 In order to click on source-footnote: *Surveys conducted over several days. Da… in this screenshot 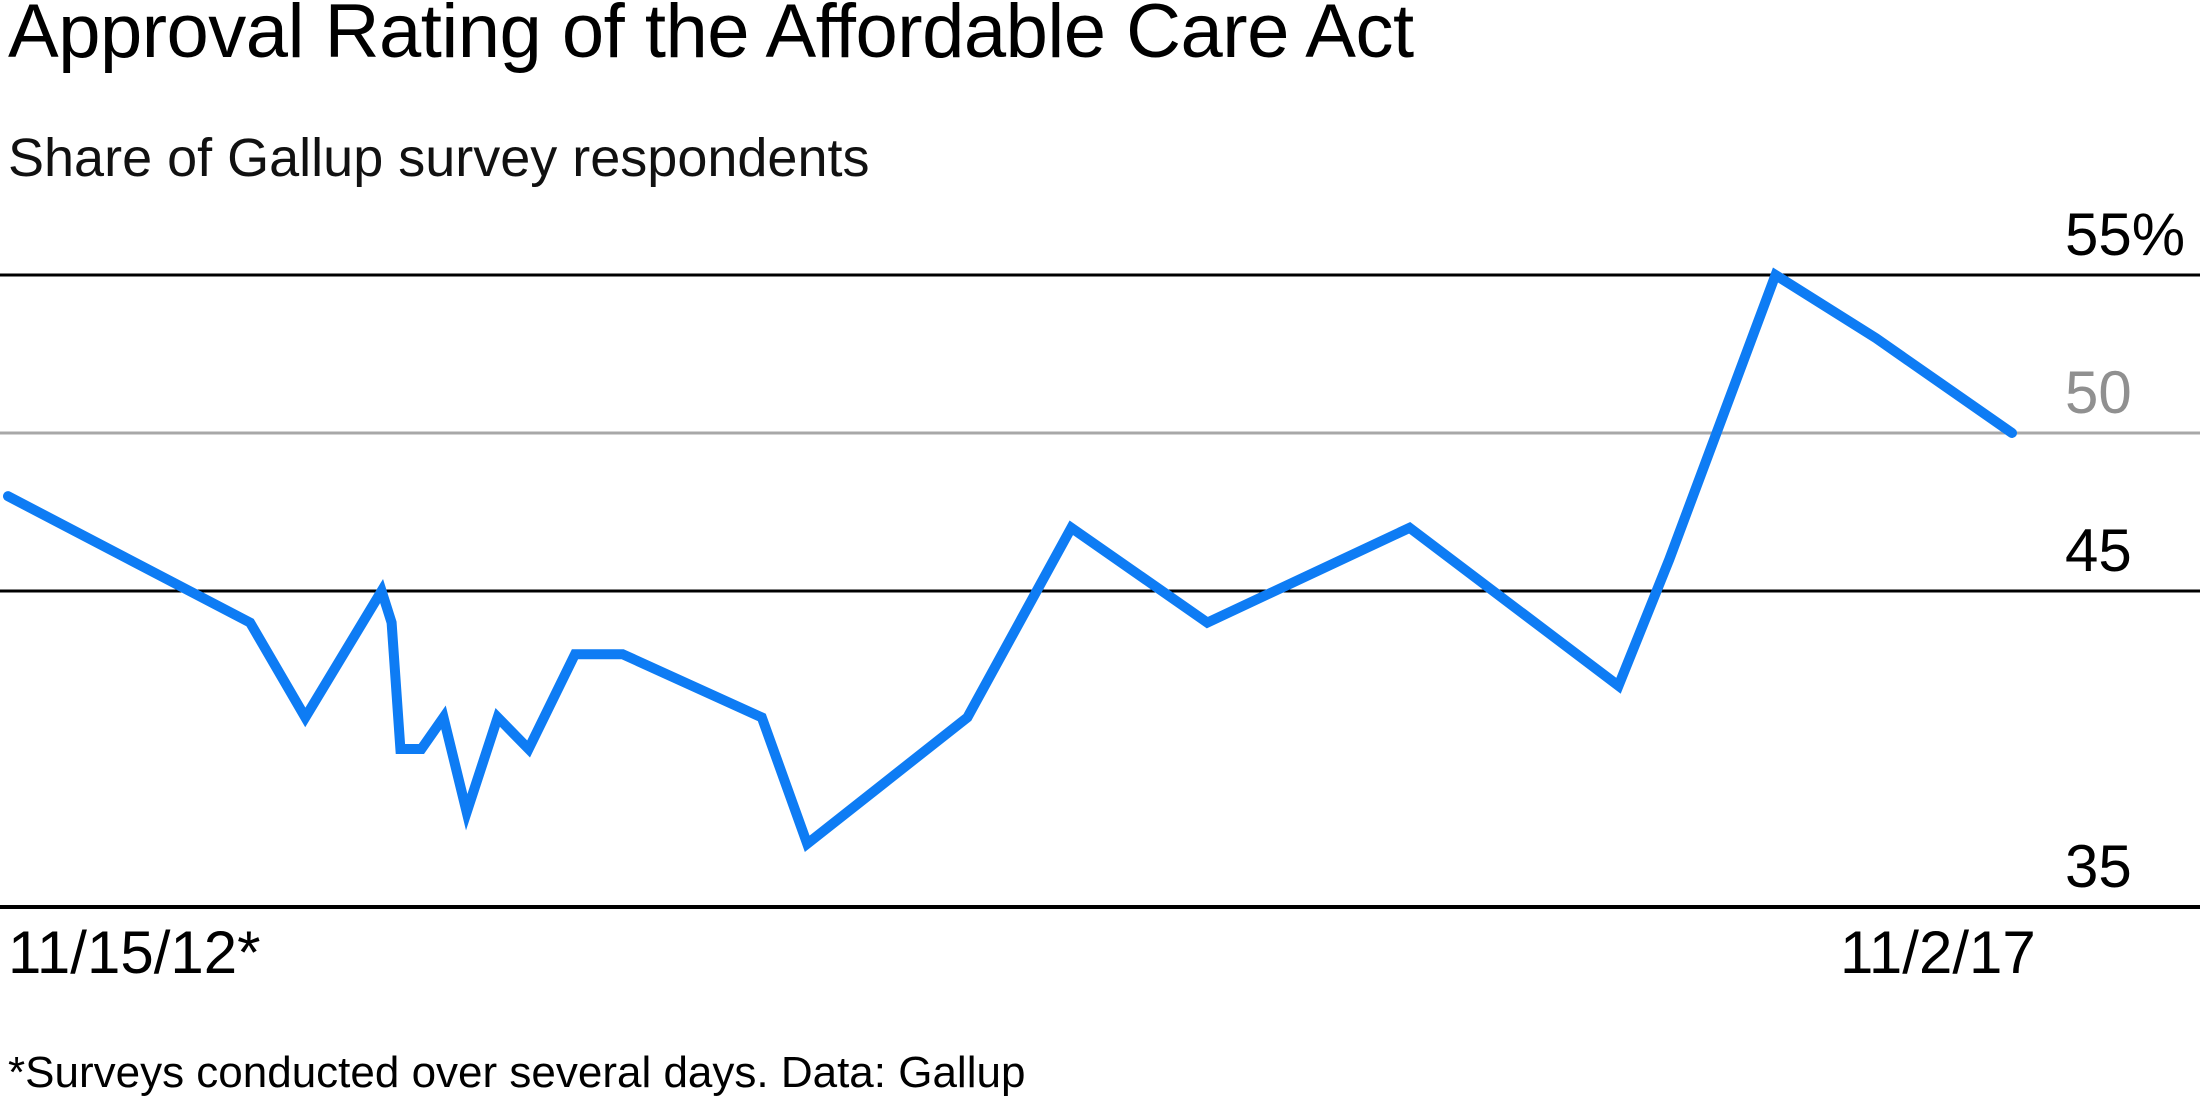, I will do `click(517, 1072)`.